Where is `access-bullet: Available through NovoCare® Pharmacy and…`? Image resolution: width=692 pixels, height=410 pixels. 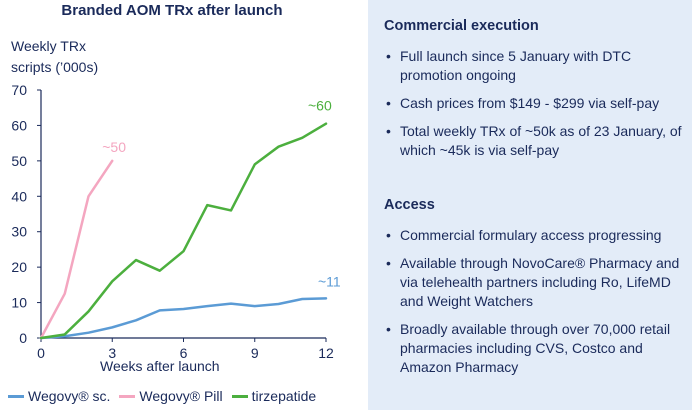
access-bullet: Available through NovoCare® Pharmacy and… is located at coordinates (537, 282).